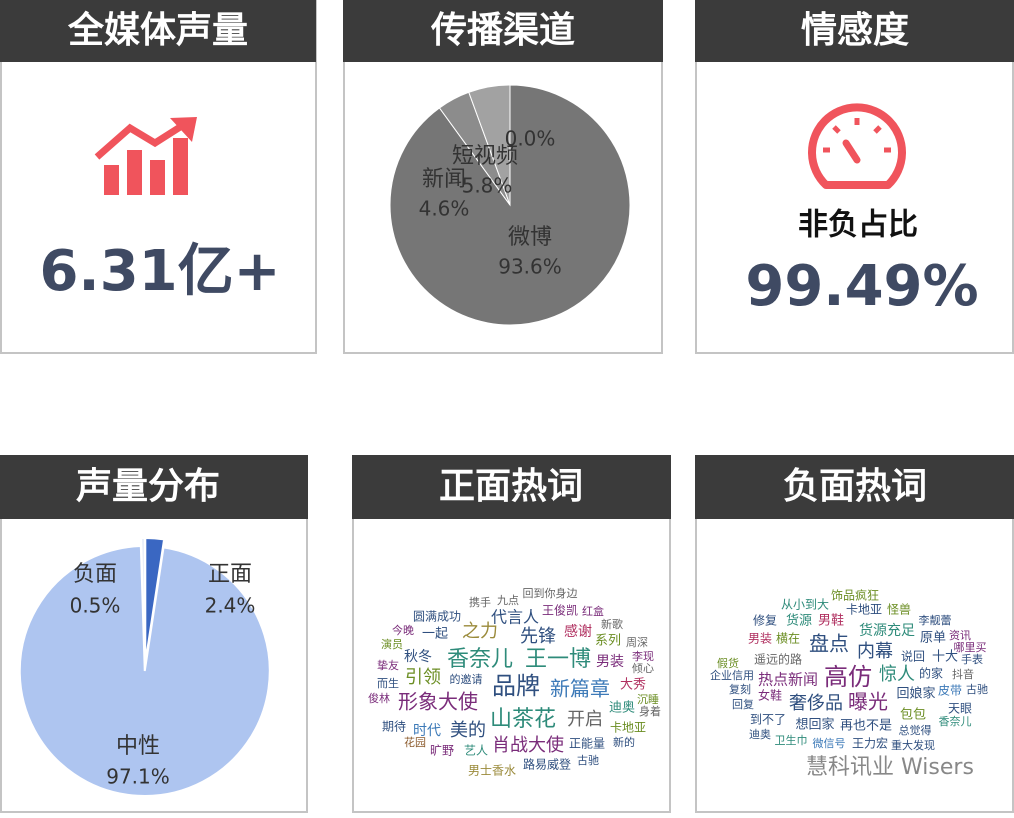 This screenshot has width=1014, height=818. Describe the element at coordinates (511, 634) in the screenshot. I see `panel-positive: 正面热词` at that location.